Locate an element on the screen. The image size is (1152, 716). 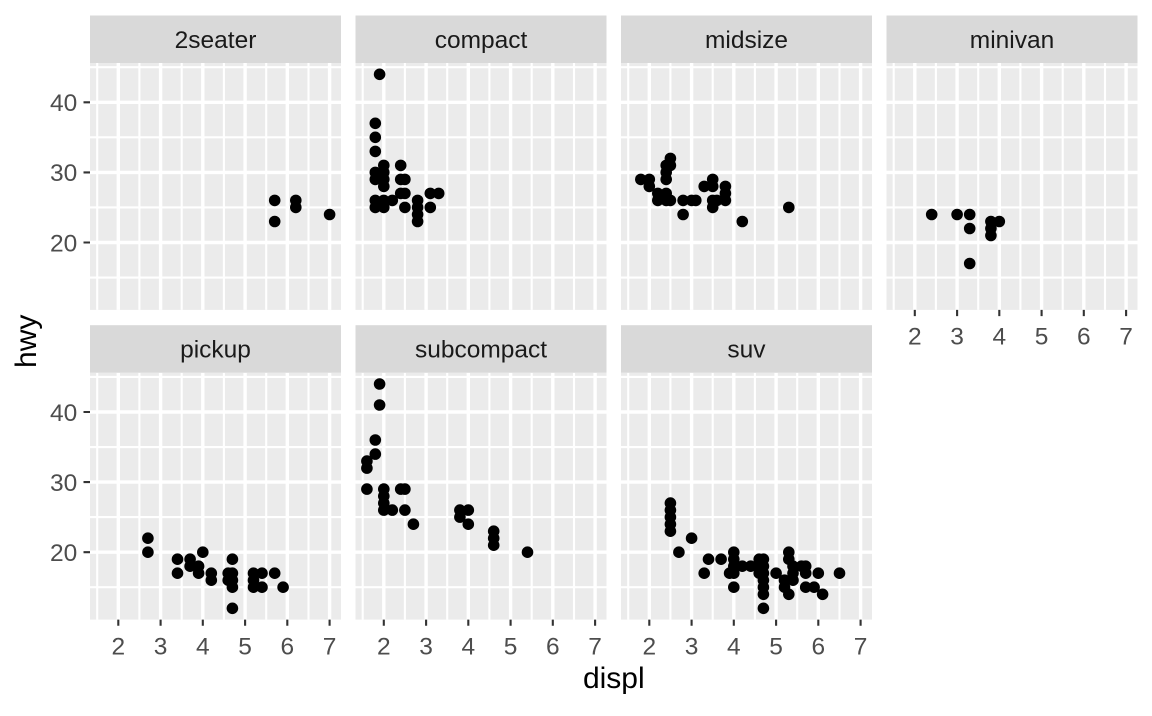
svg-text: suv is located at coordinates (746, 350).